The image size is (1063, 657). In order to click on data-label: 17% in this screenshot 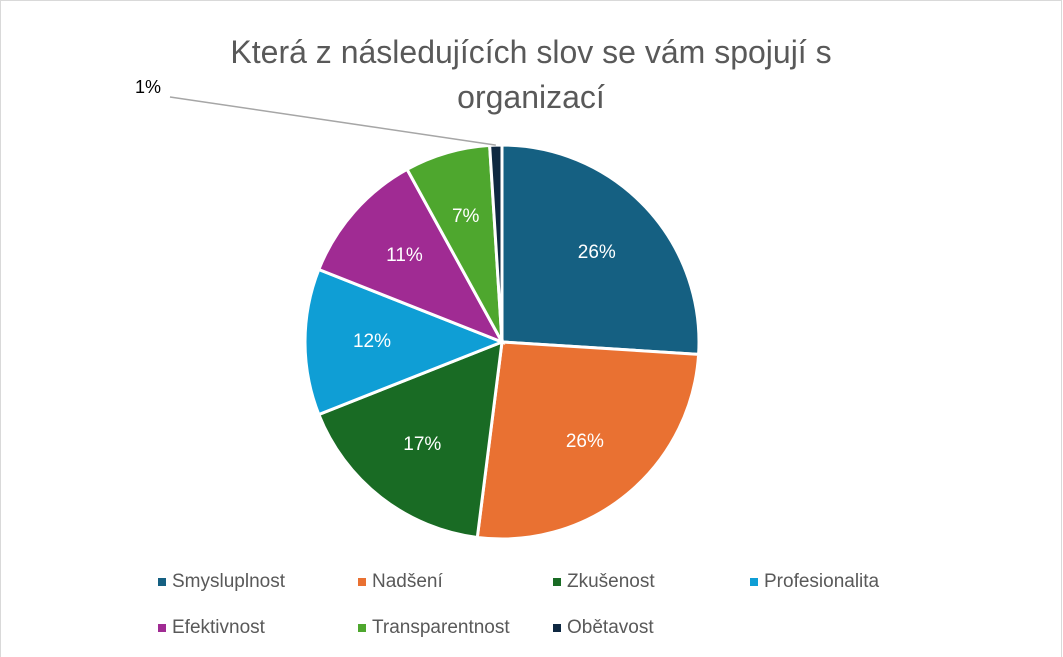, I will do `click(422, 444)`.